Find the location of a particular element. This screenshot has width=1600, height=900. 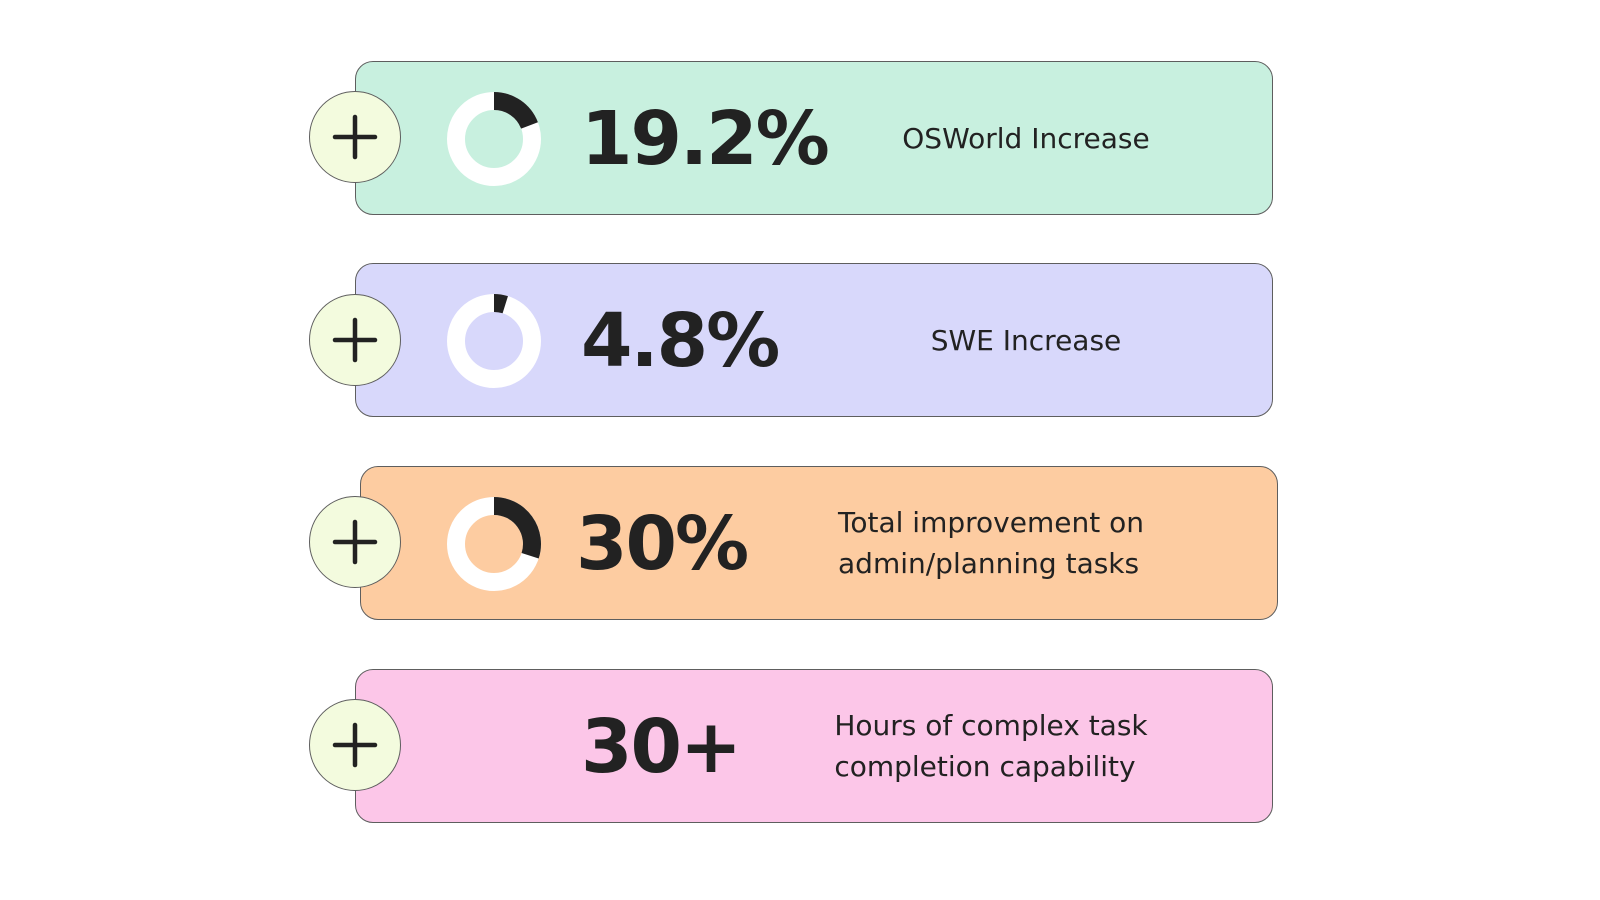

stat-label-line: Hours of complex task is located at coordinates (991, 726).